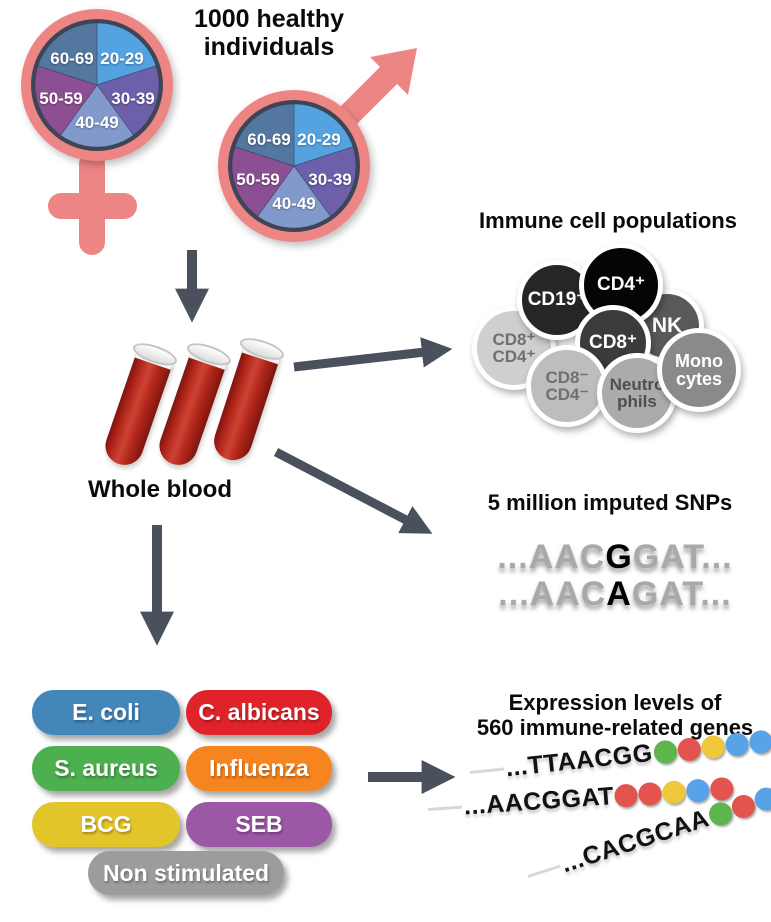 The width and height of the screenshot is (771, 922). I want to click on strand-sequence: ...CACGCAA, so click(635, 841).